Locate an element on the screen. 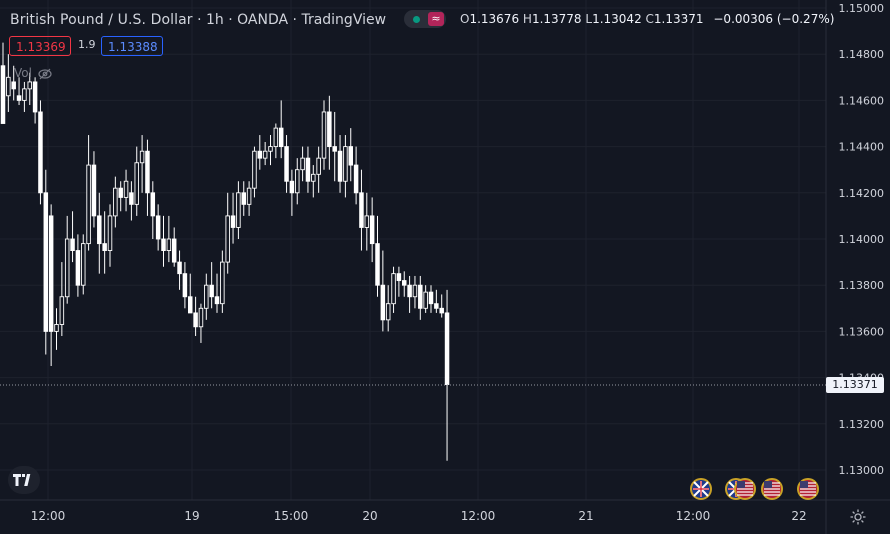 Image resolution: width=890 pixels, height=534 pixels. settings-gear-icon is located at coordinates (858, 517).